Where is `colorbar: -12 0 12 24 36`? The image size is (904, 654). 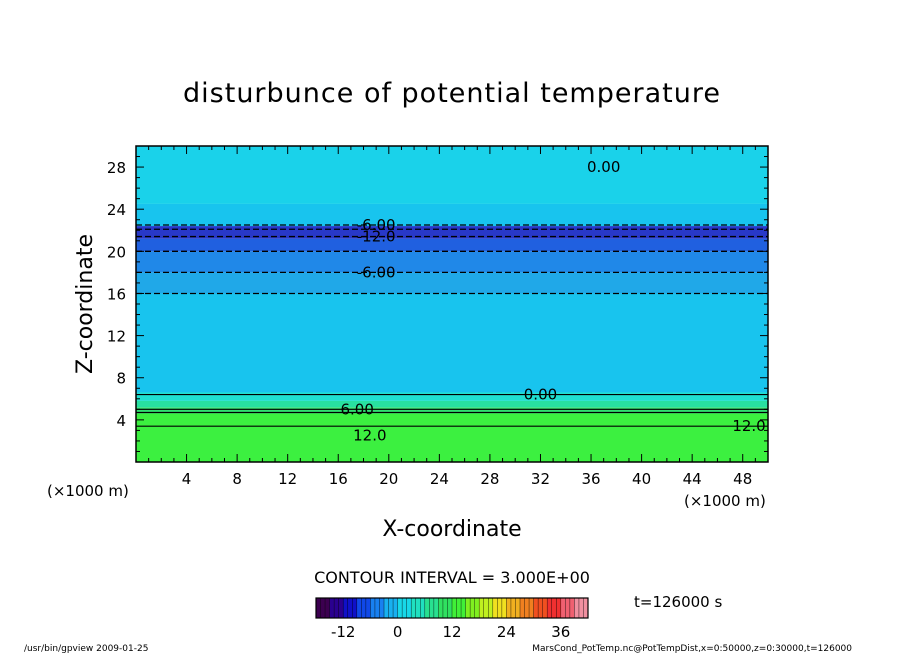
colorbar: -12 0 12 24 36 is located at coordinates (452, 619).